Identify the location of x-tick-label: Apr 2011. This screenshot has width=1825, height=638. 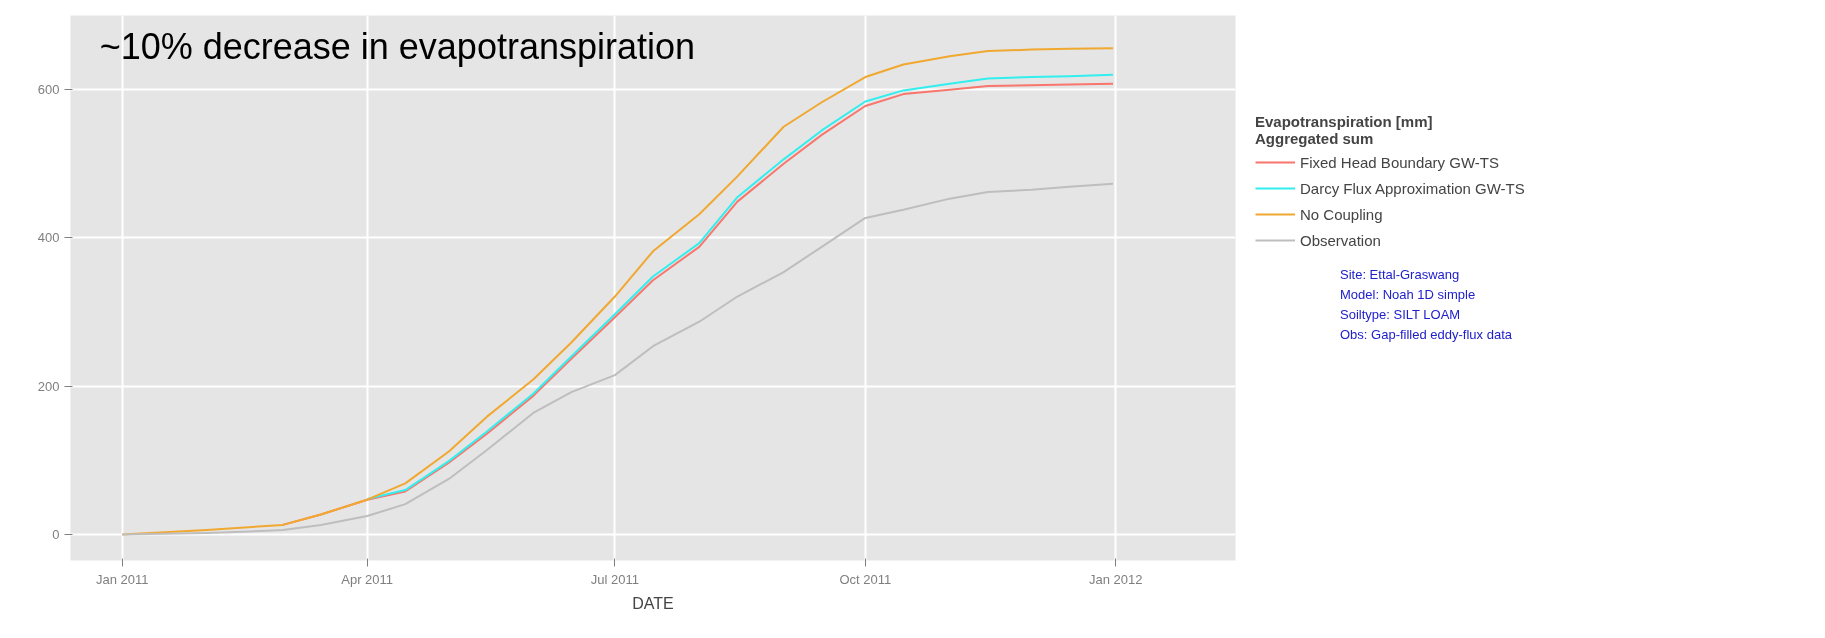
(367, 579).